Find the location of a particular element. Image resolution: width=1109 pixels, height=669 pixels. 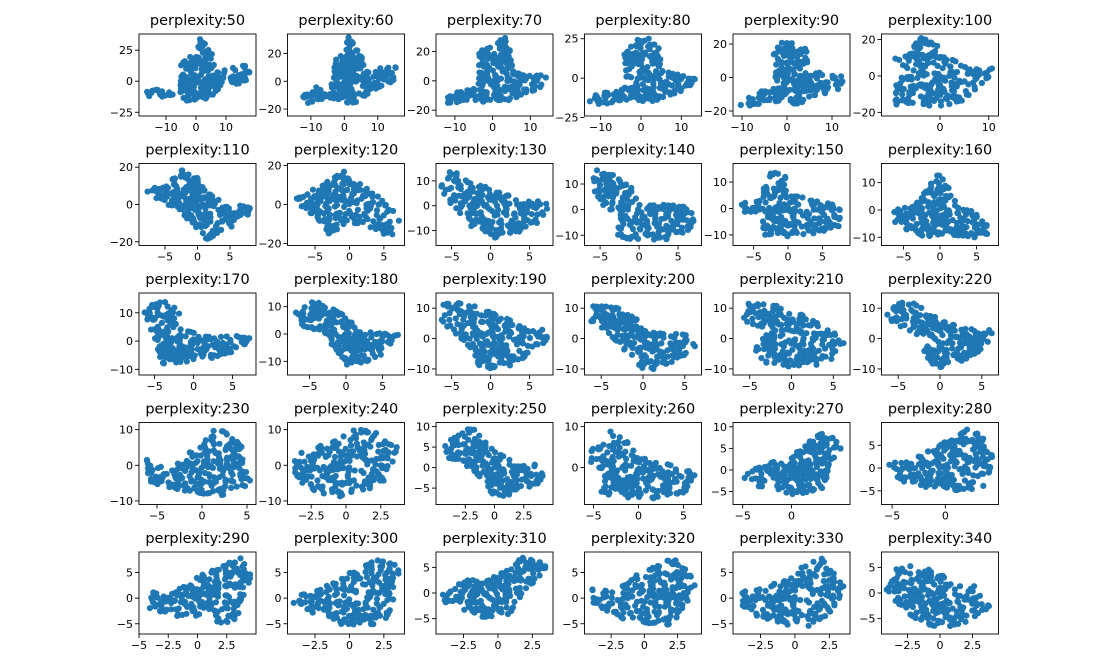

subplot-title: perplexity:200 is located at coordinates (643, 280).